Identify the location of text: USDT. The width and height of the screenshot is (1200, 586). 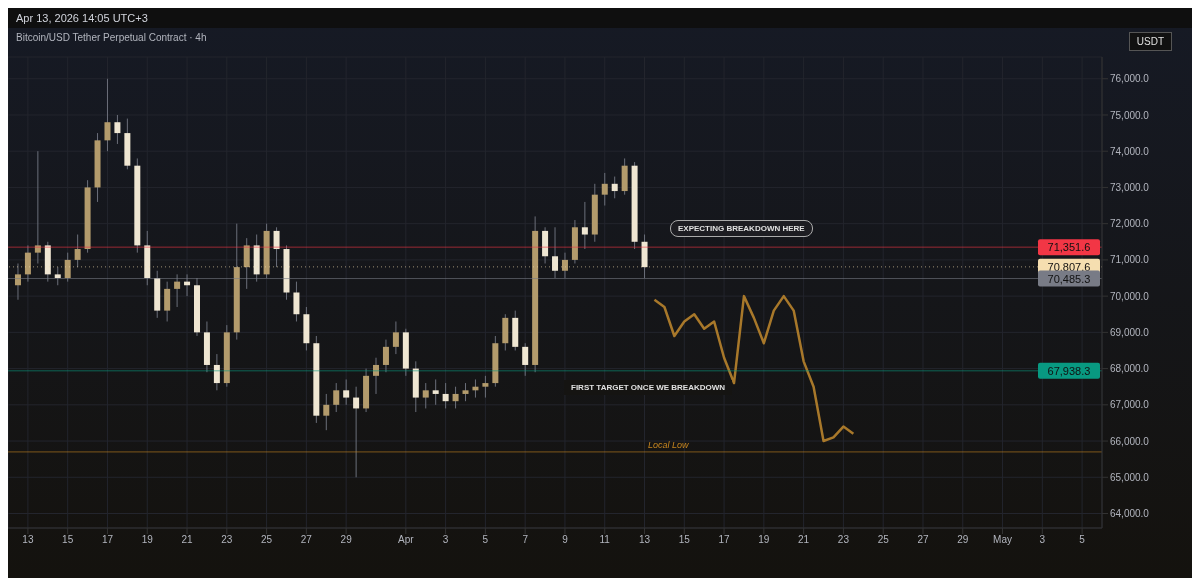
(1150, 41).